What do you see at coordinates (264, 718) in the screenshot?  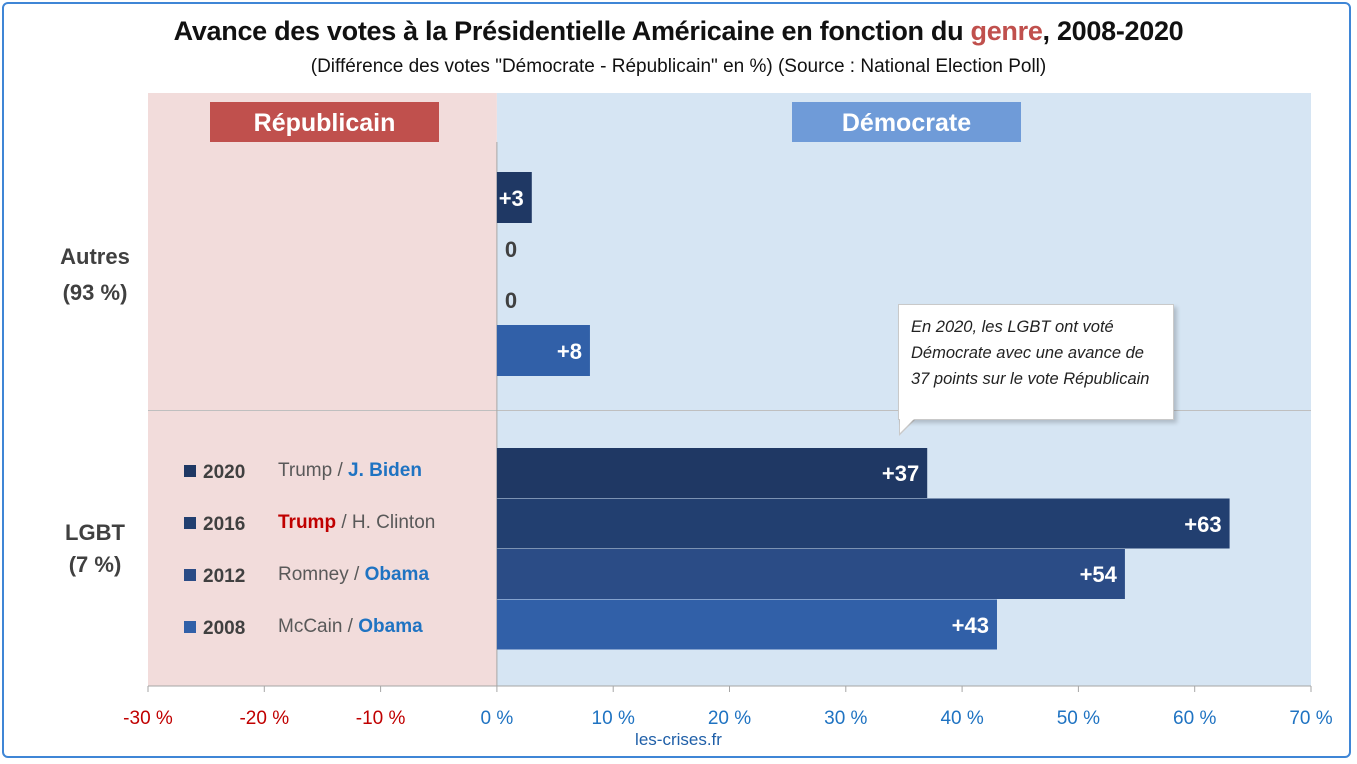 I see `x-tick-label: -20 %` at bounding box center [264, 718].